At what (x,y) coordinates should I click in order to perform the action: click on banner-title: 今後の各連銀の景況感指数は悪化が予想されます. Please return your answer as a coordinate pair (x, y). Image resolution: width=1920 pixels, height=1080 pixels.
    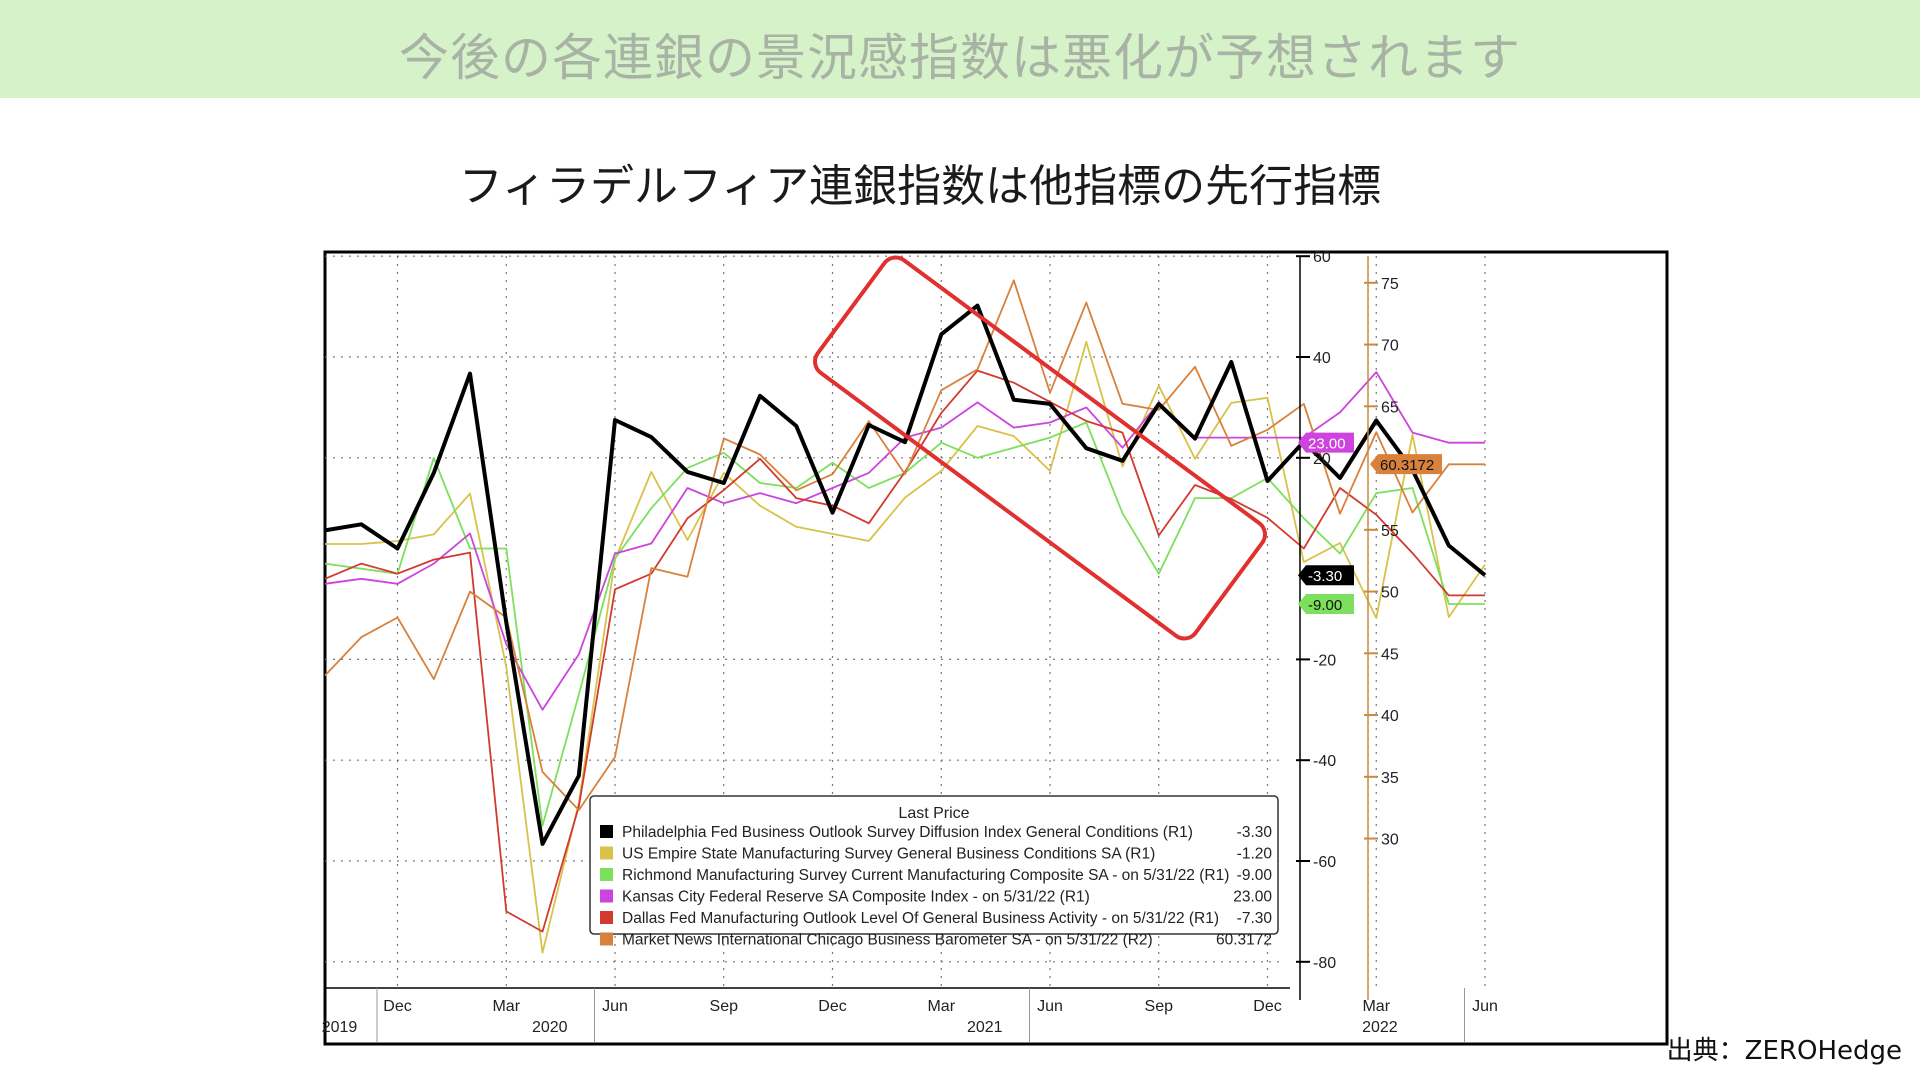
    Looking at the image, I should click on (960, 58).